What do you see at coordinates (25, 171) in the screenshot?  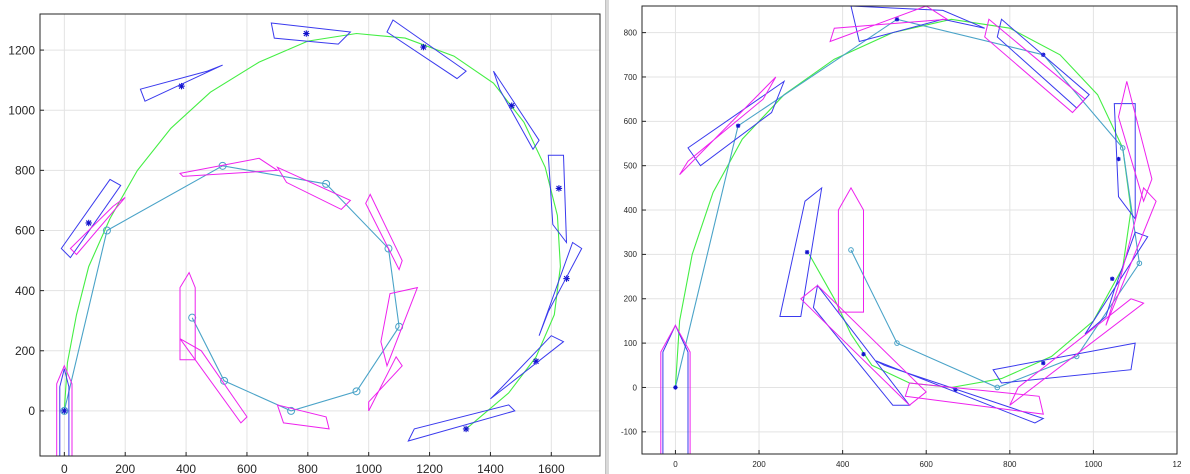 I see `y-tick-label: 800` at bounding box center [25, 171].